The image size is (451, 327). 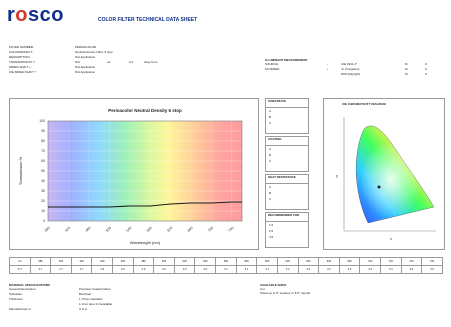 What do you see at coordinates (164, 261) in the screenshot?
I see `wl-wavelength-cell: 500` at bounding box center [164, 261].